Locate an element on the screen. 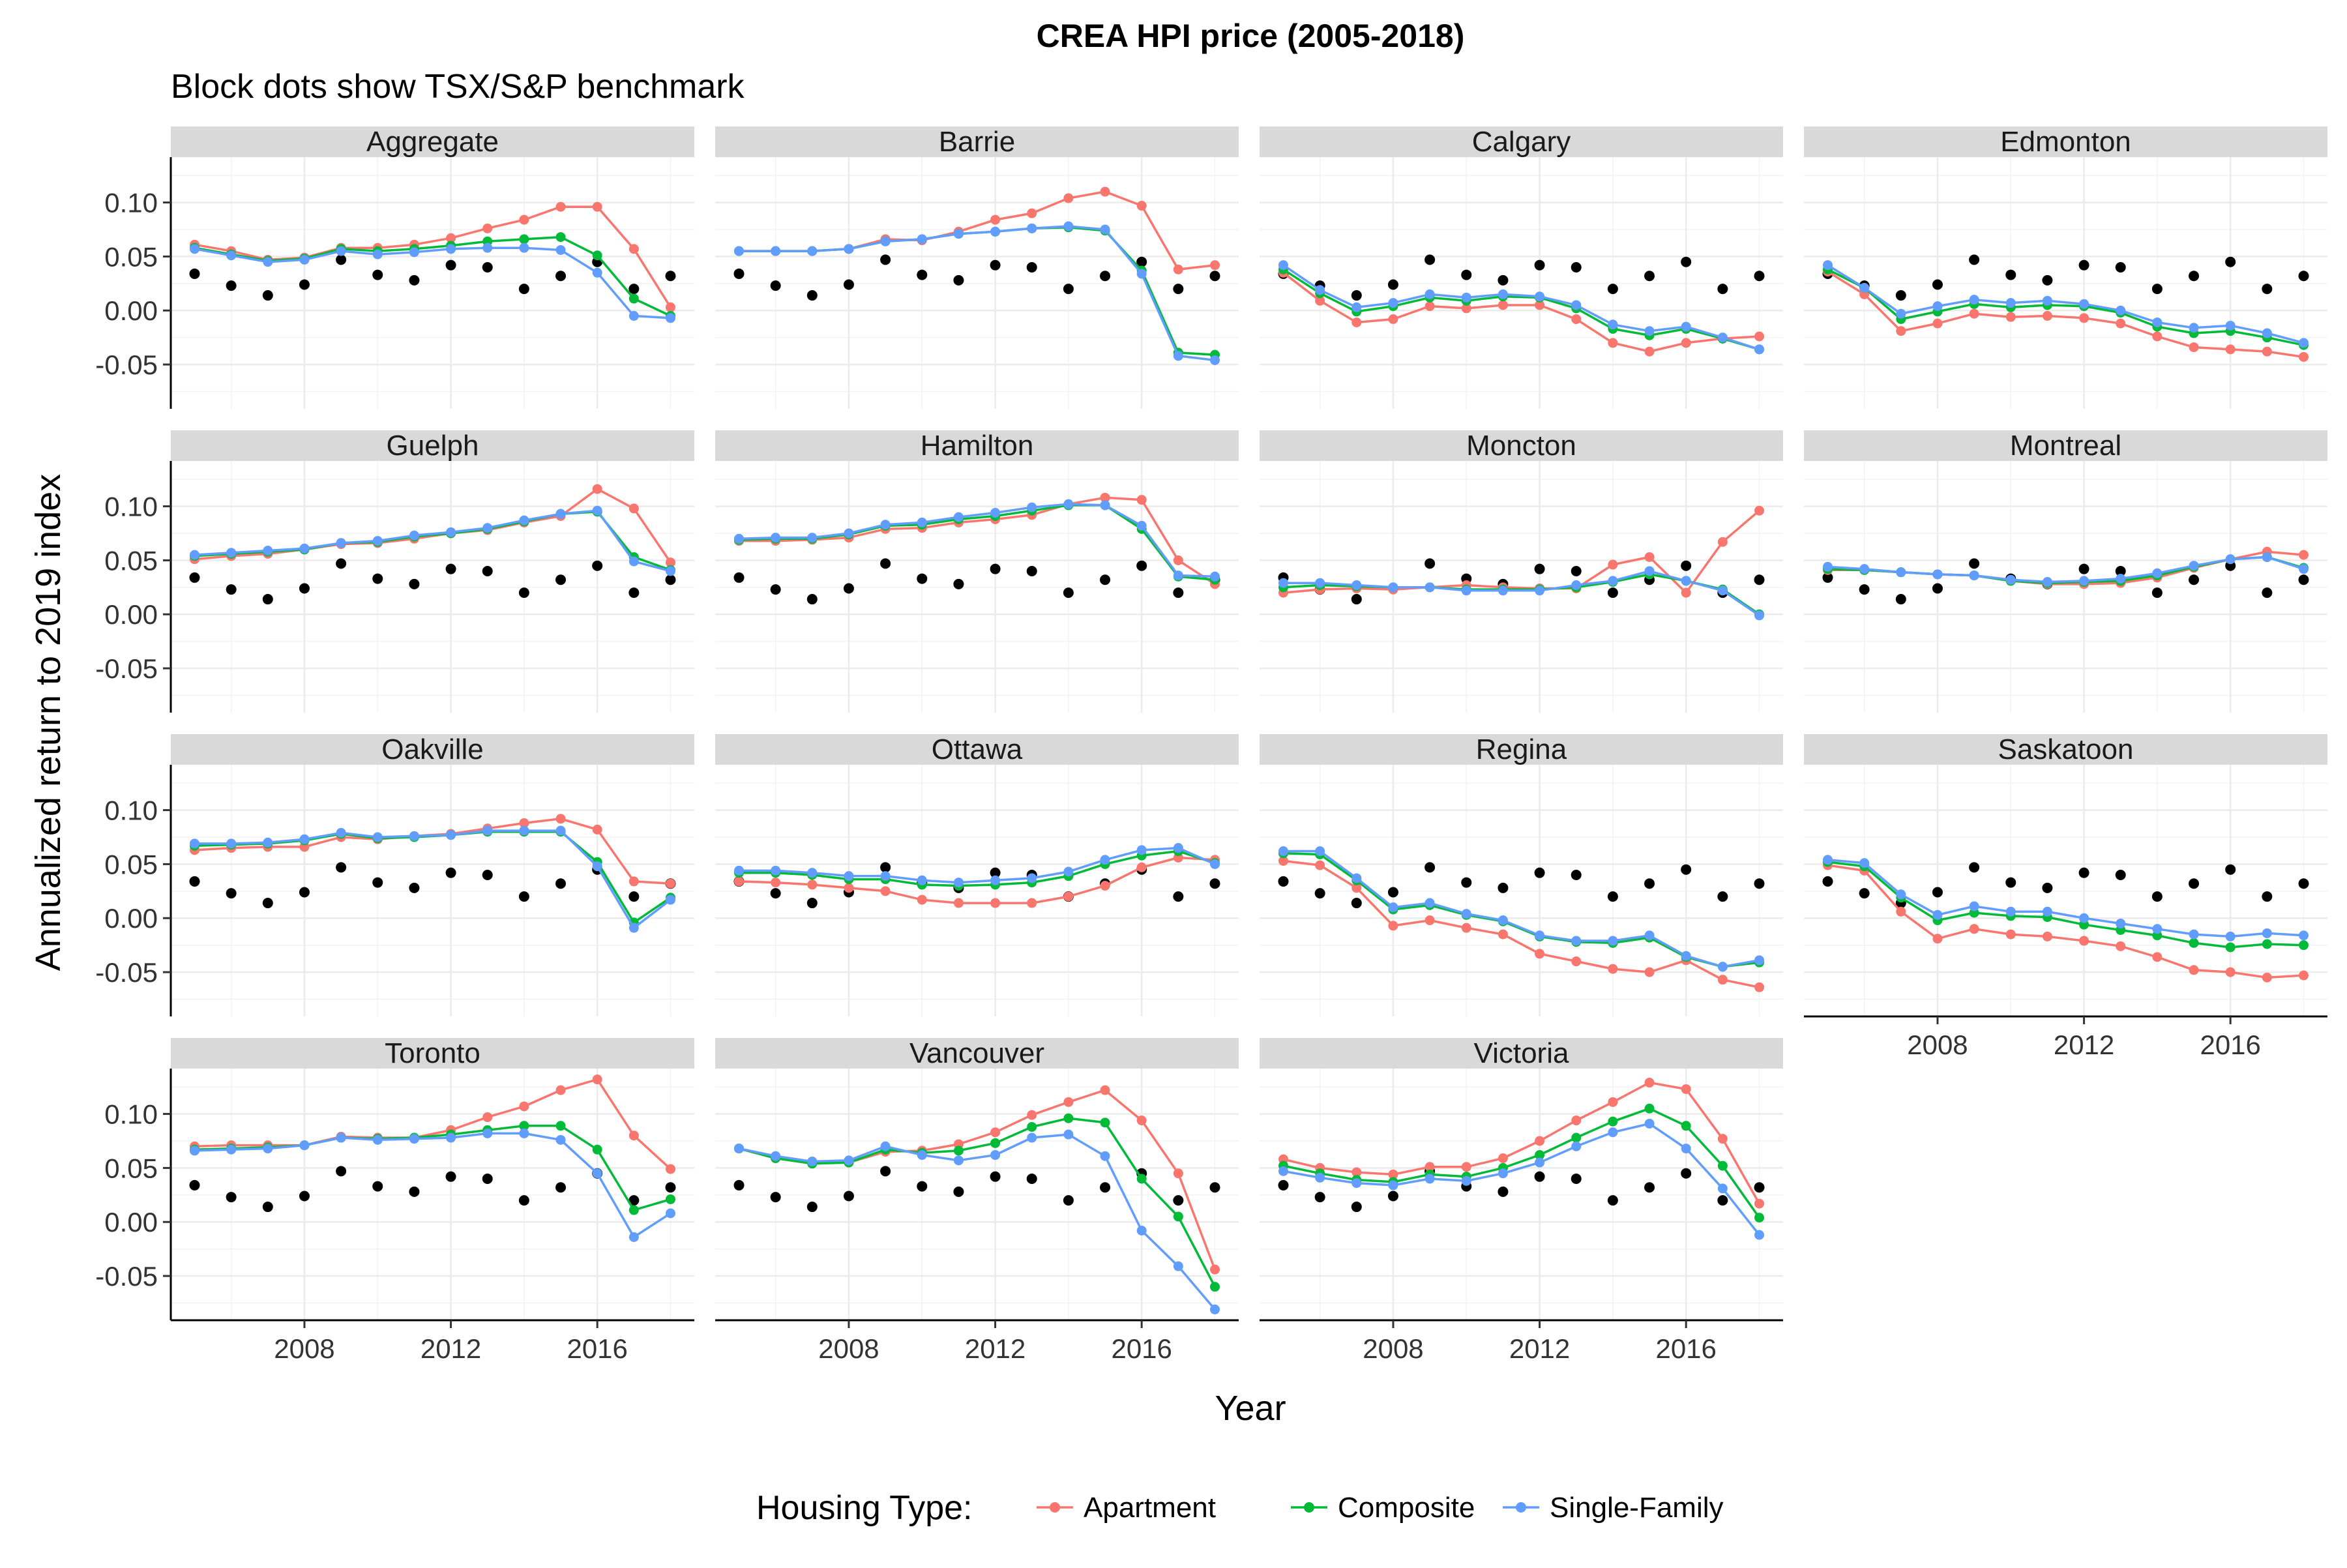 Image resolution: width=2347 pixels, height=1568 pixels. strip-label: Ottawa is located at coordinates (977, 749).